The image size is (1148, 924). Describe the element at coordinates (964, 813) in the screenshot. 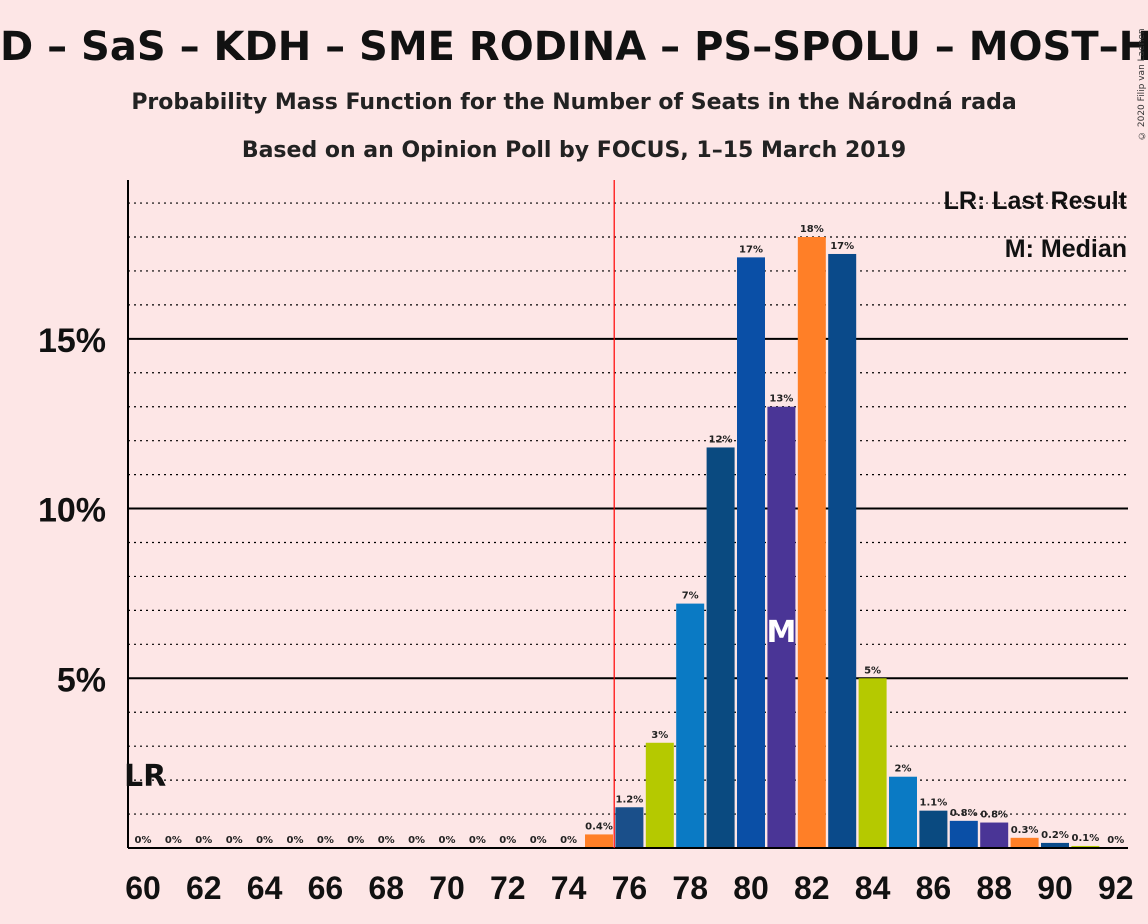

I see `bar-label-seat-87: 0.8%` at that location.